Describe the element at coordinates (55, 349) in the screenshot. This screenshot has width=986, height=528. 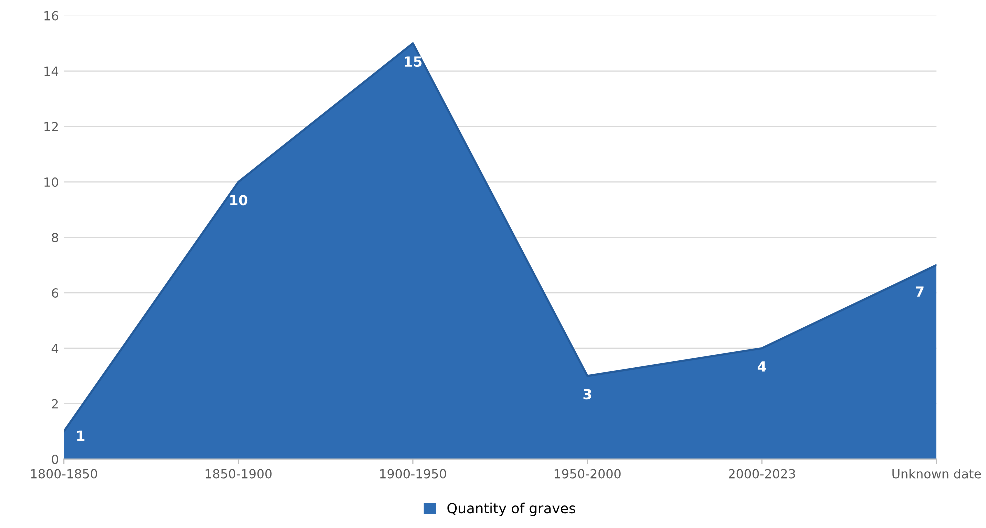
I see `y-tick-label: 4` at that location.